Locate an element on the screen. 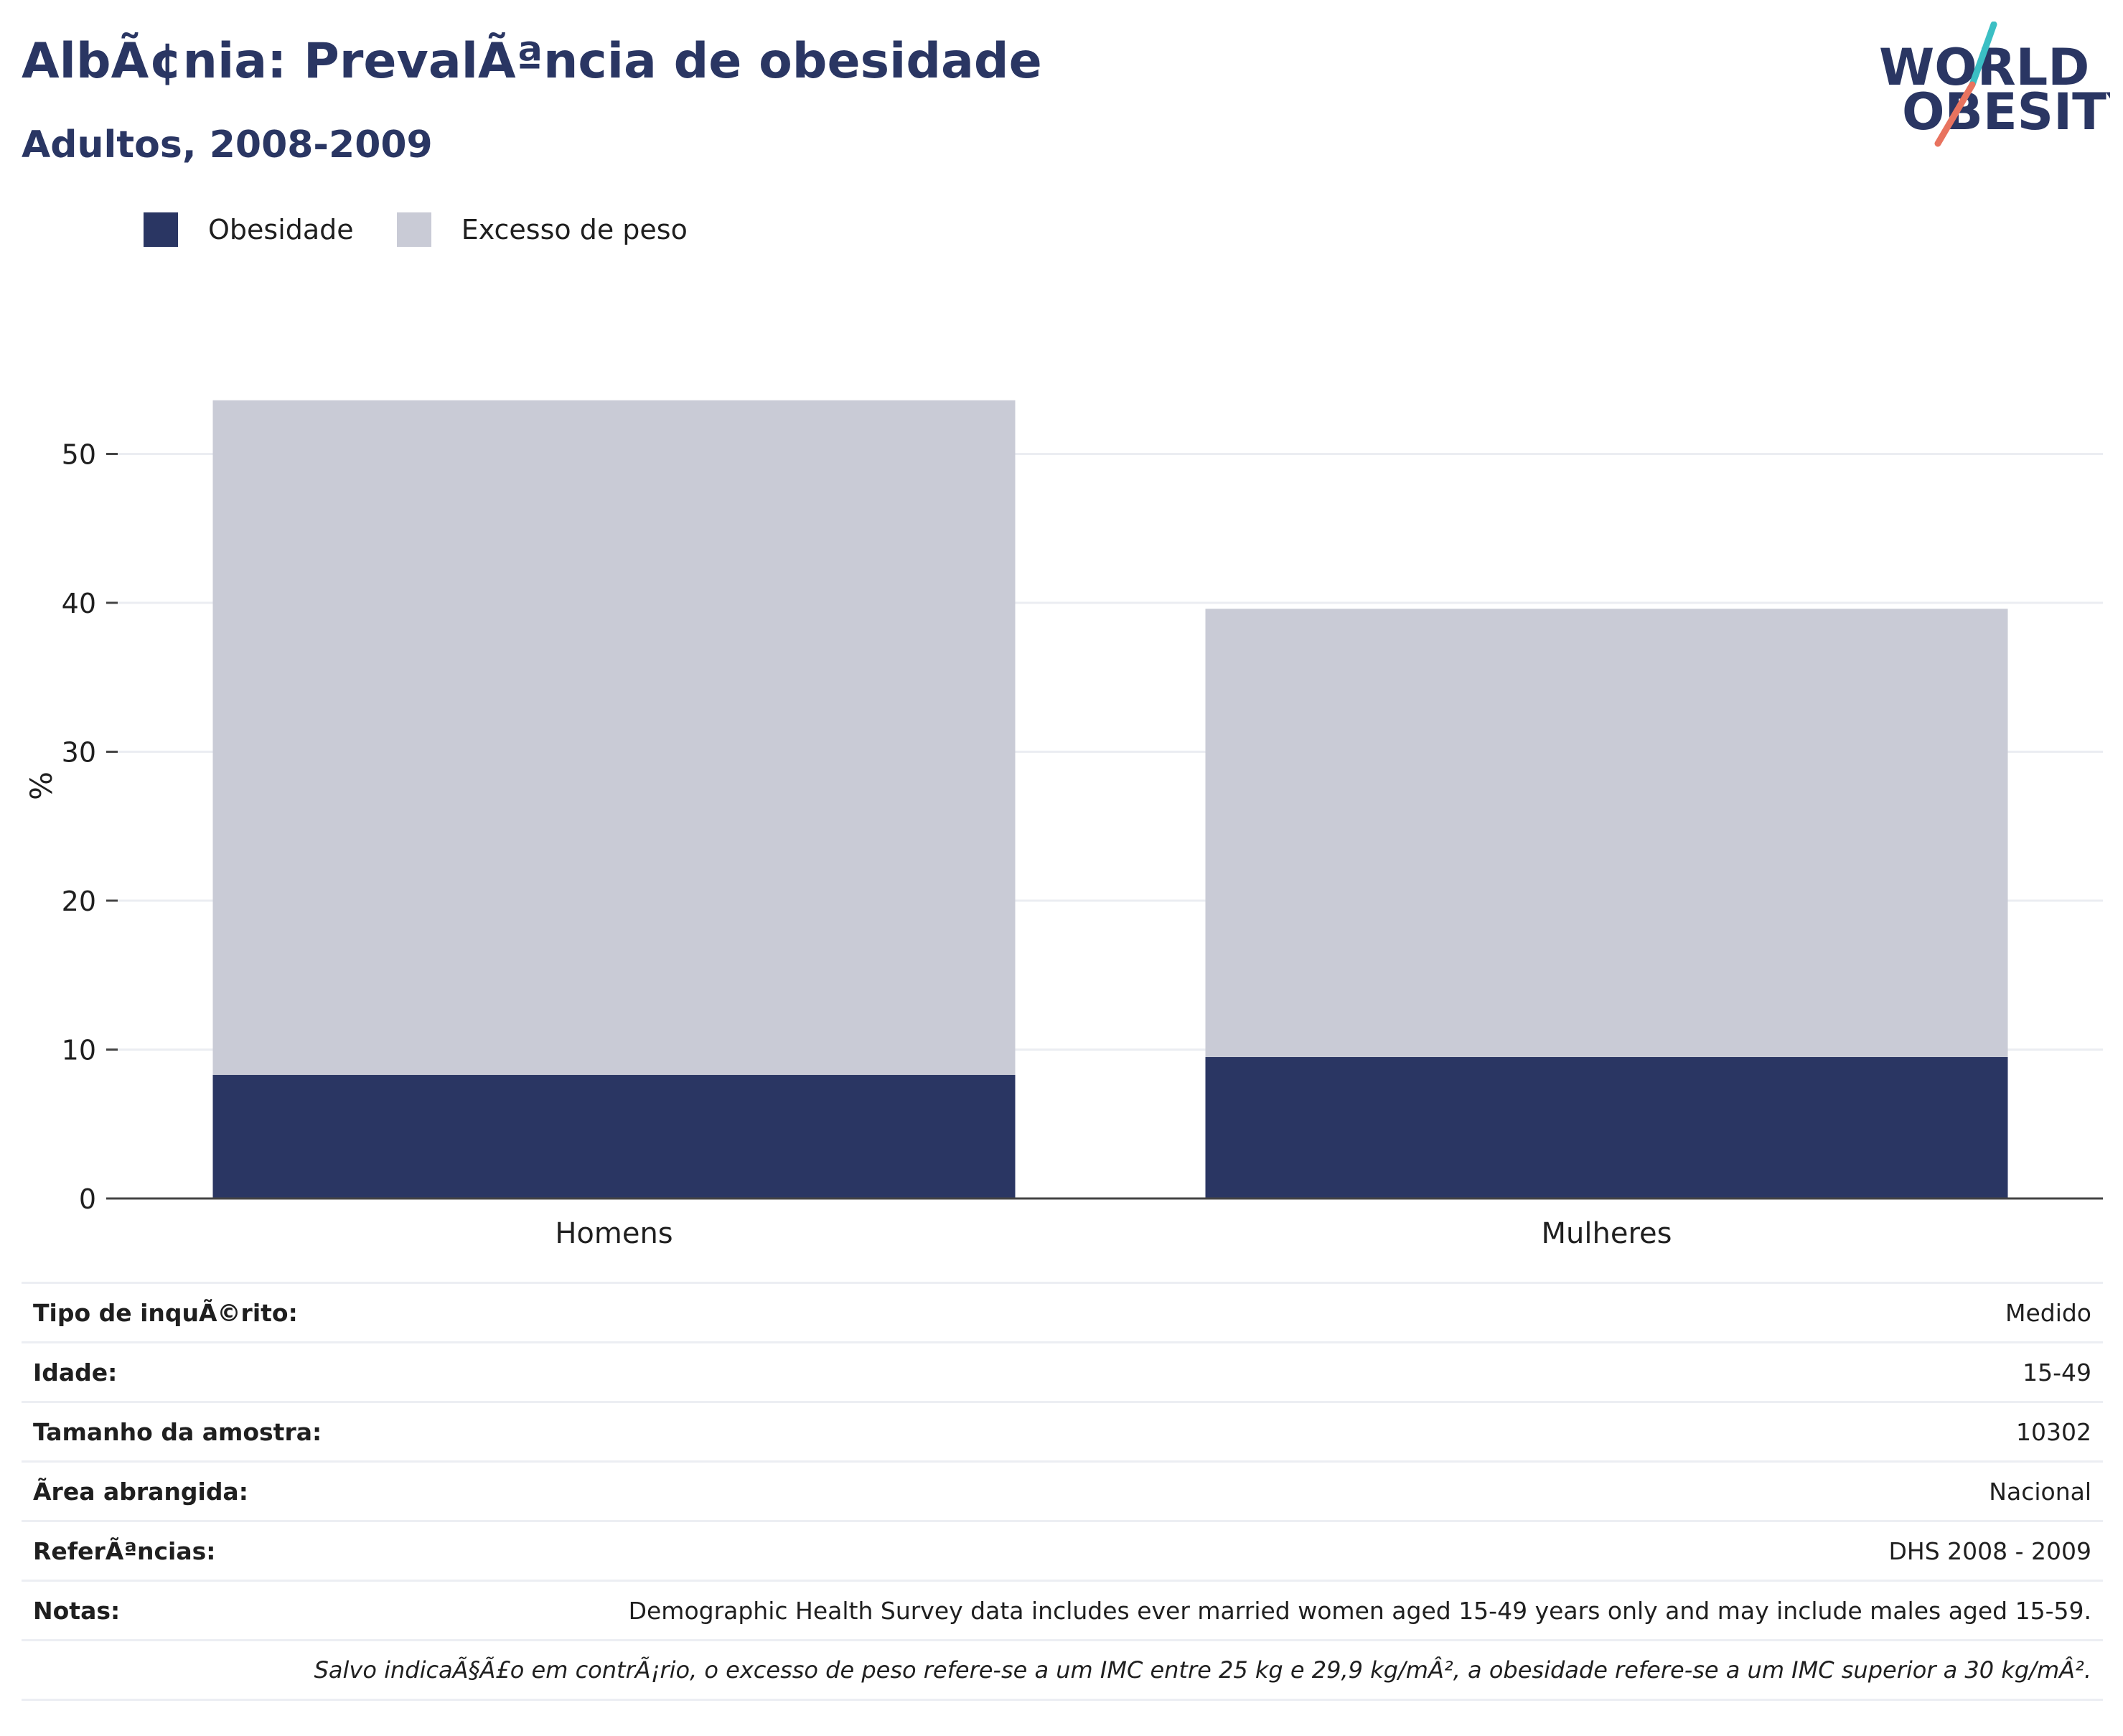 The height and width of the screenshot is (1736, 2123). legend-label-obesidade: Obesidade is located at coordinates (281, 229).